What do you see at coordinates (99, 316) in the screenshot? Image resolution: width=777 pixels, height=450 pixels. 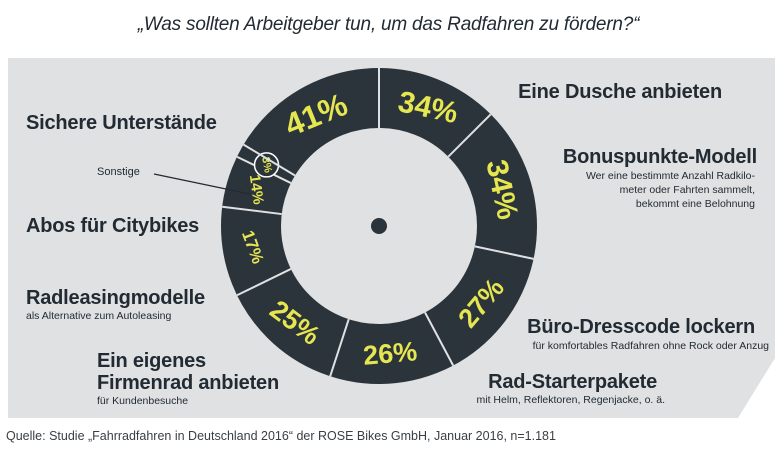 I see `sublabel-radleasingmodelle: als Alternative zum Autoleasing` at bounding box center [99, 316].